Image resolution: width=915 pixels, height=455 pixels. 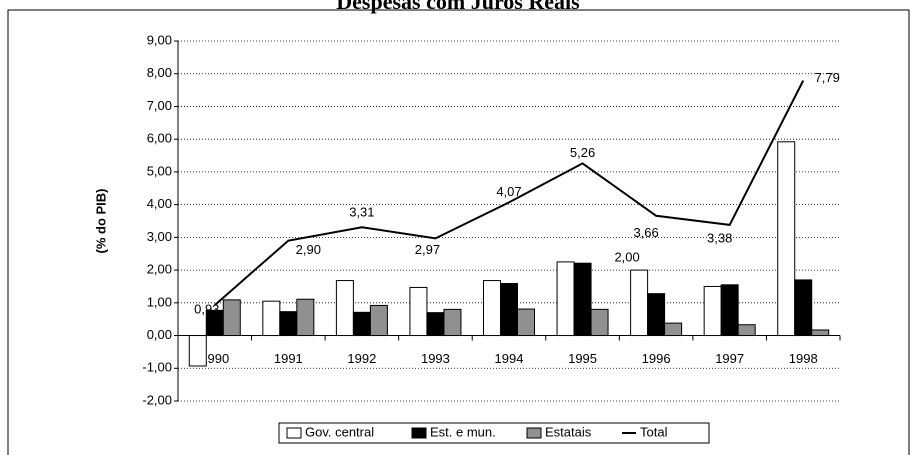 I want to click on x-tick-label: 1994, so click(x=509, y=358).